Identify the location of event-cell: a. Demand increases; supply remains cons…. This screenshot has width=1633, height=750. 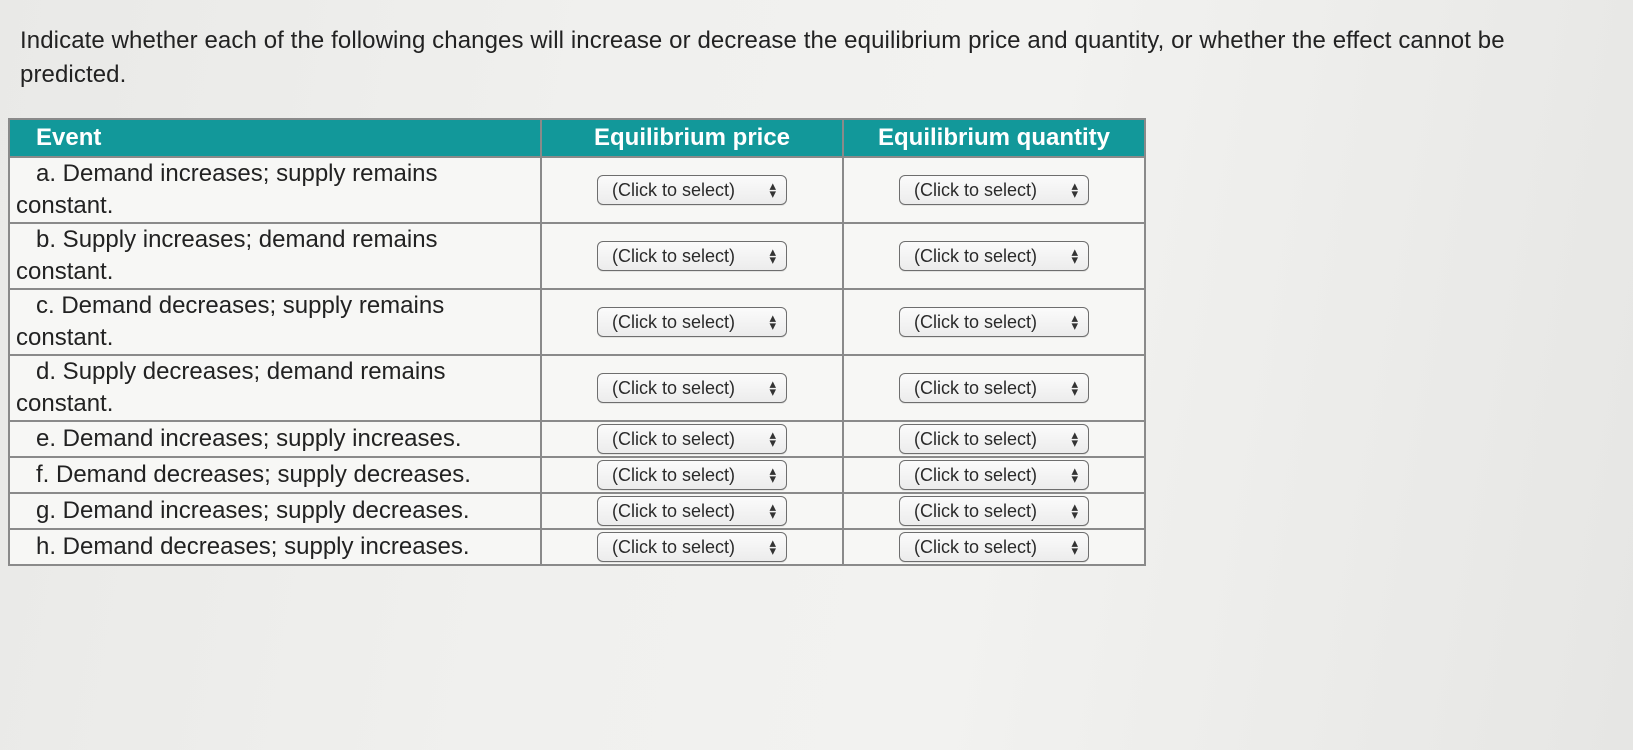
(275, 190).